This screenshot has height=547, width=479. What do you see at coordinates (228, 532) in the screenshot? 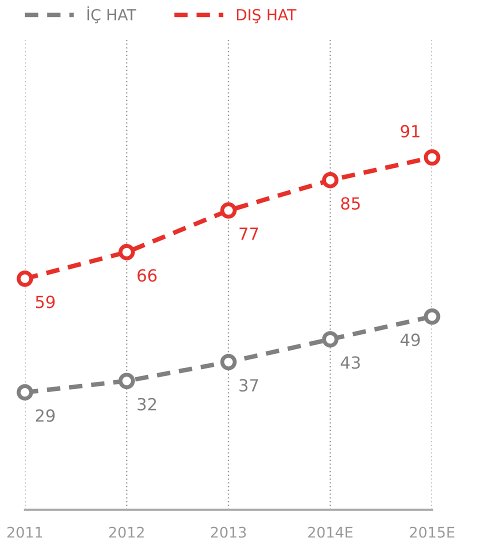
I see `x-tick-label: 2013` at bounding box center [228, 532].